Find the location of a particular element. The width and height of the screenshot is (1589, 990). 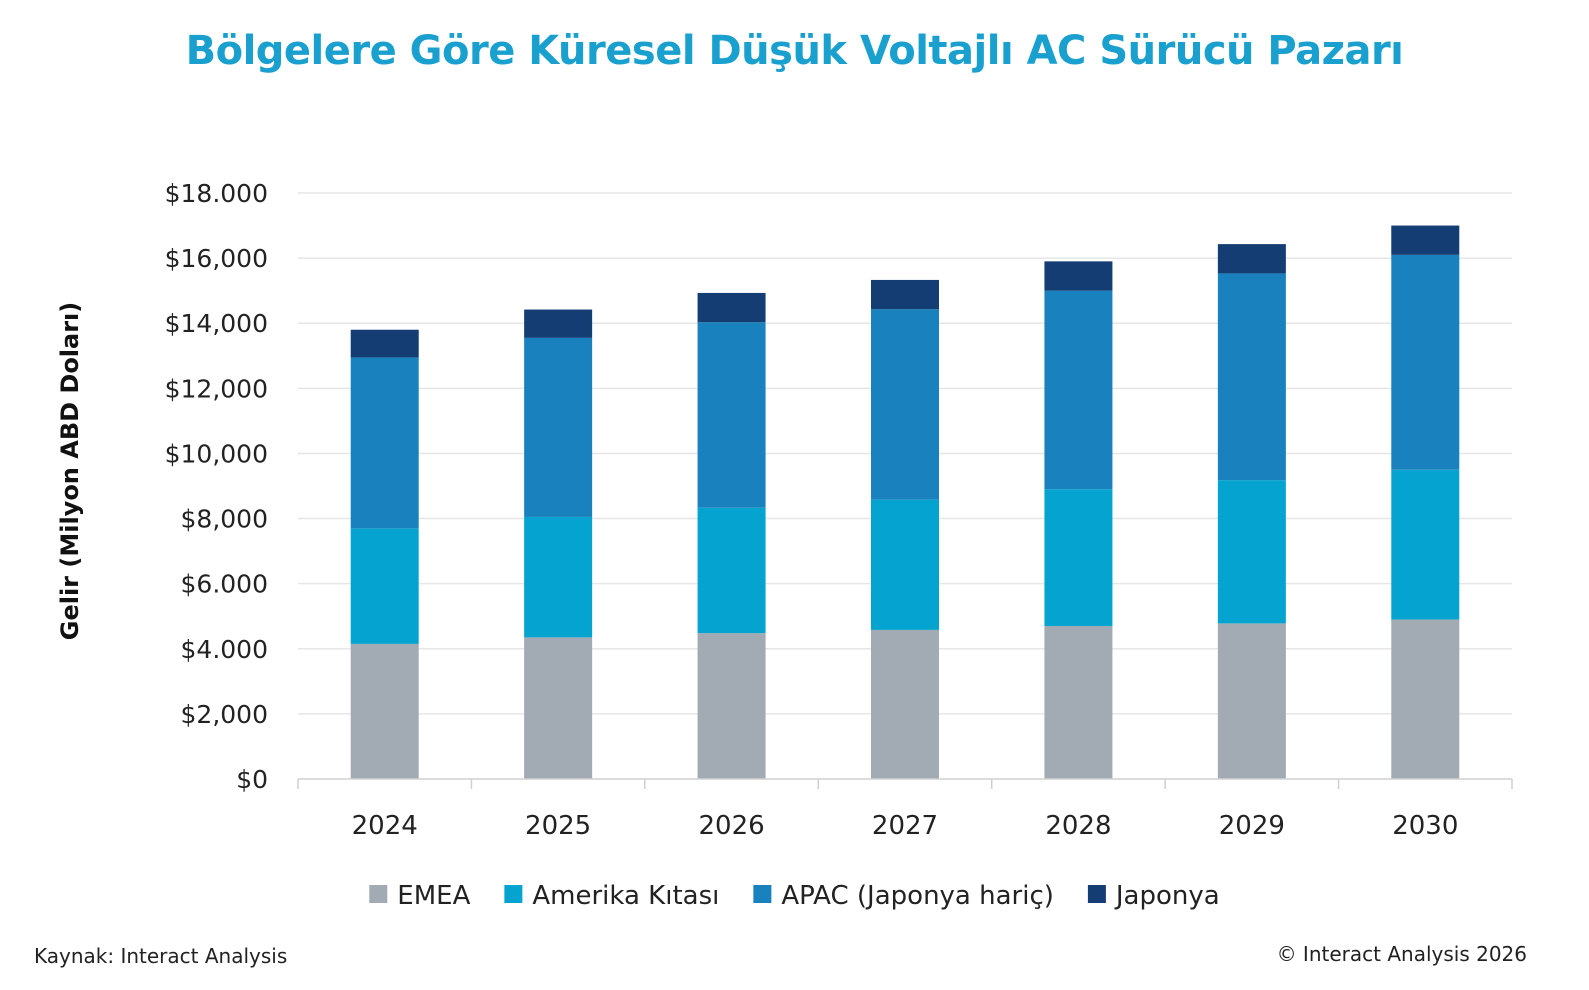

x-tick-label: 2027 is located at coordinates (905, 826).